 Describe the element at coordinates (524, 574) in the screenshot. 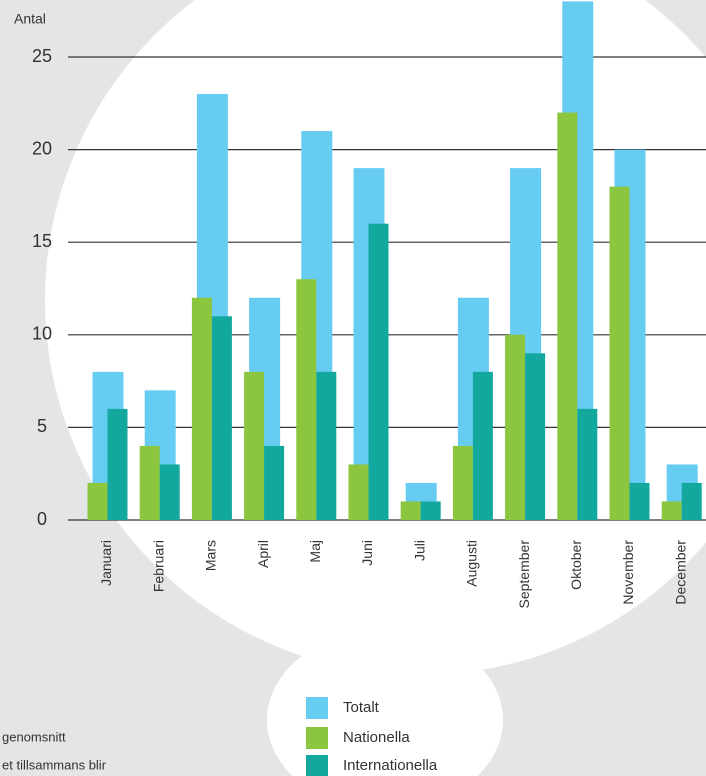

I see `x-tick-label: September` at that location.